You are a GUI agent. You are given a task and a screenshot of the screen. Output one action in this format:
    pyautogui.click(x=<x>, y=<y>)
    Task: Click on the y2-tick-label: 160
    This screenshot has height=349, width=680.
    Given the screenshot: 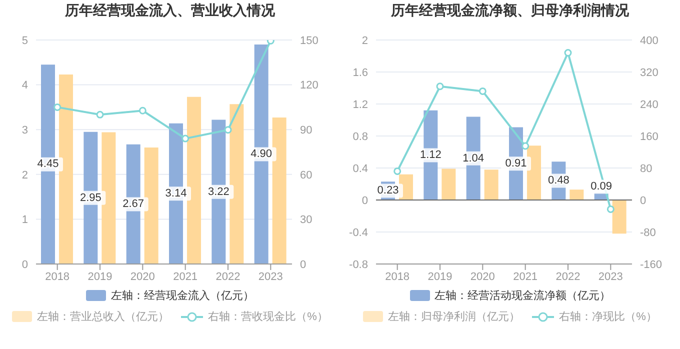 What is the action you would take?
    pyautogui.click(x=649, y=136)
    